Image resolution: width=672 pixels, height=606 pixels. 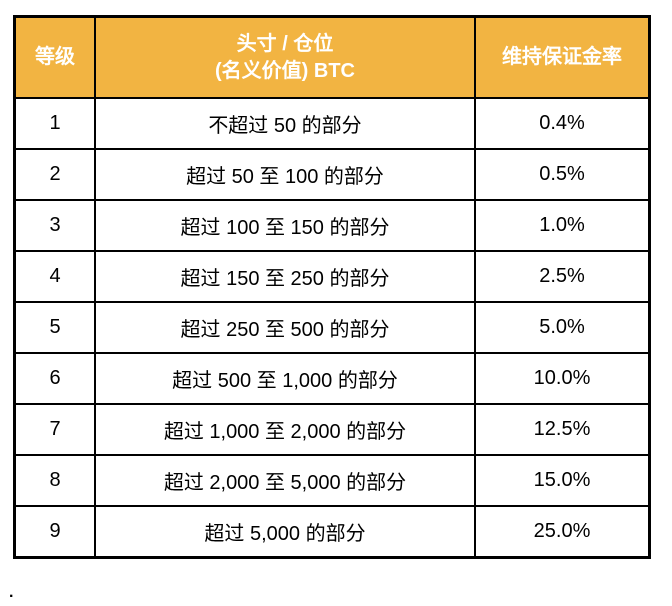 What do you see at coordinates (285, 532) in the screenshot?
I see `position-cell: 超过 5,000 的部分` at bounding box center [285, 532].